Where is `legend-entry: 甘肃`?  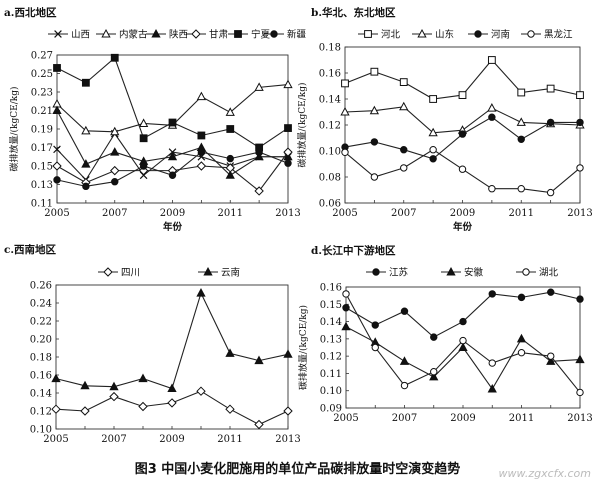
legend-entry: 甘肃 is located at coordinates (207, 35).